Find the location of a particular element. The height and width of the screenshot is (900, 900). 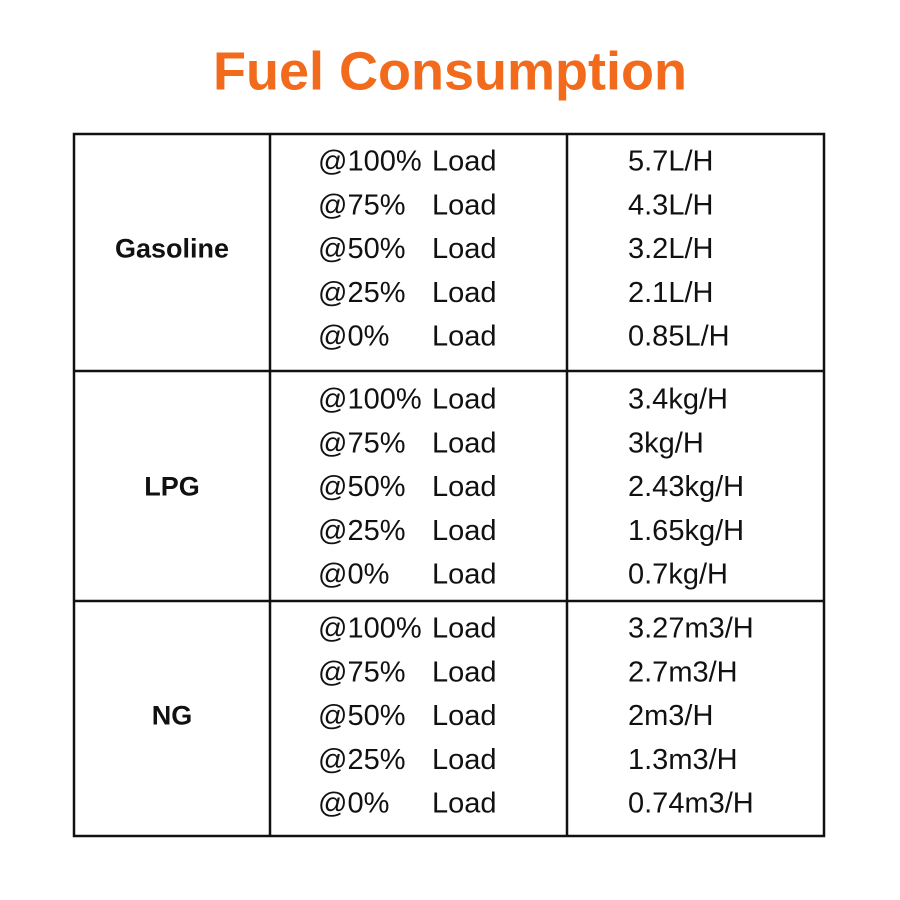

consumption-value: 0.7kg/H is located at coordinates (678, 574).